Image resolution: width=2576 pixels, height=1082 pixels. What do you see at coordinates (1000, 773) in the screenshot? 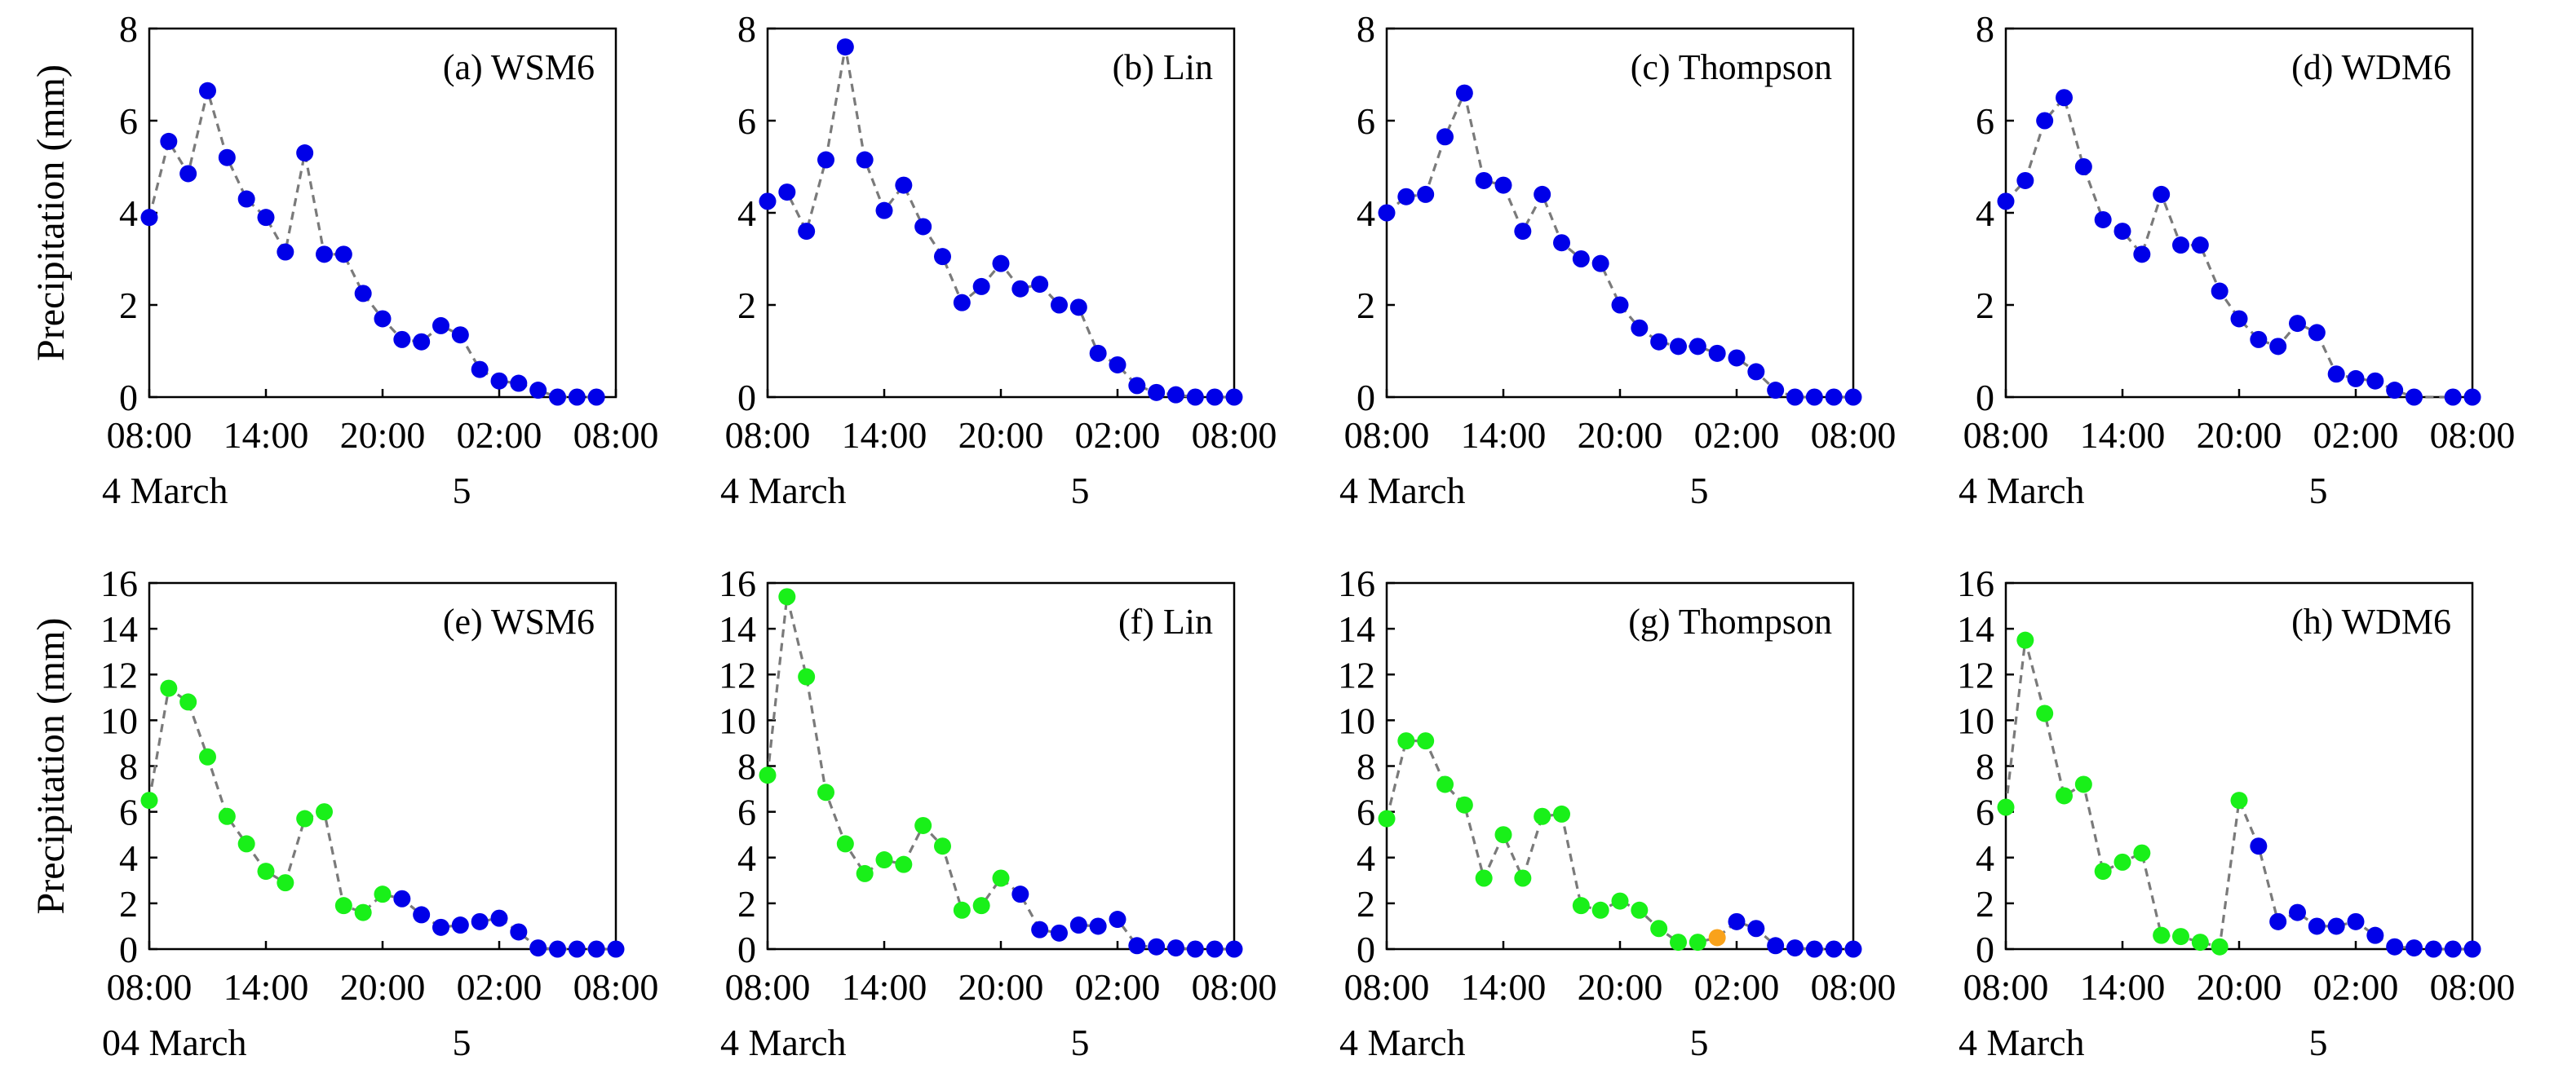
I see `series-line` at bounding box center [1000, 773].